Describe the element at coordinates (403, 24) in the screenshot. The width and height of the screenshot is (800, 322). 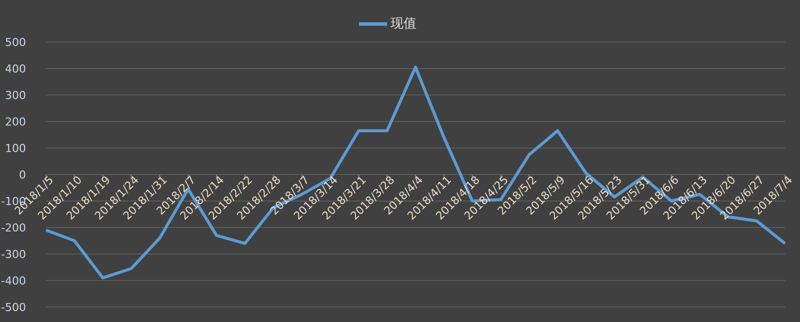
I see `legend-label: 现值` at that location.